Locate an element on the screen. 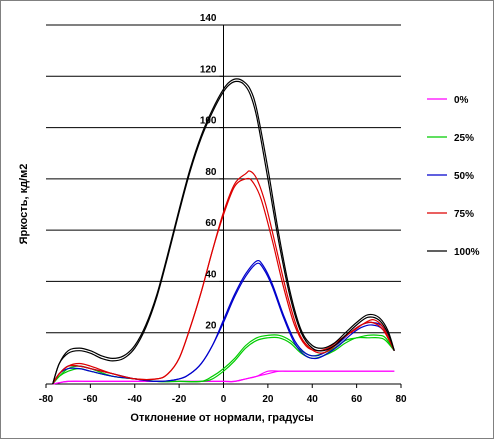 The height and width of the screenshot is (440, 494). y-axis-label: Яркость, кд/м2 is located at coordinates (24, 204).